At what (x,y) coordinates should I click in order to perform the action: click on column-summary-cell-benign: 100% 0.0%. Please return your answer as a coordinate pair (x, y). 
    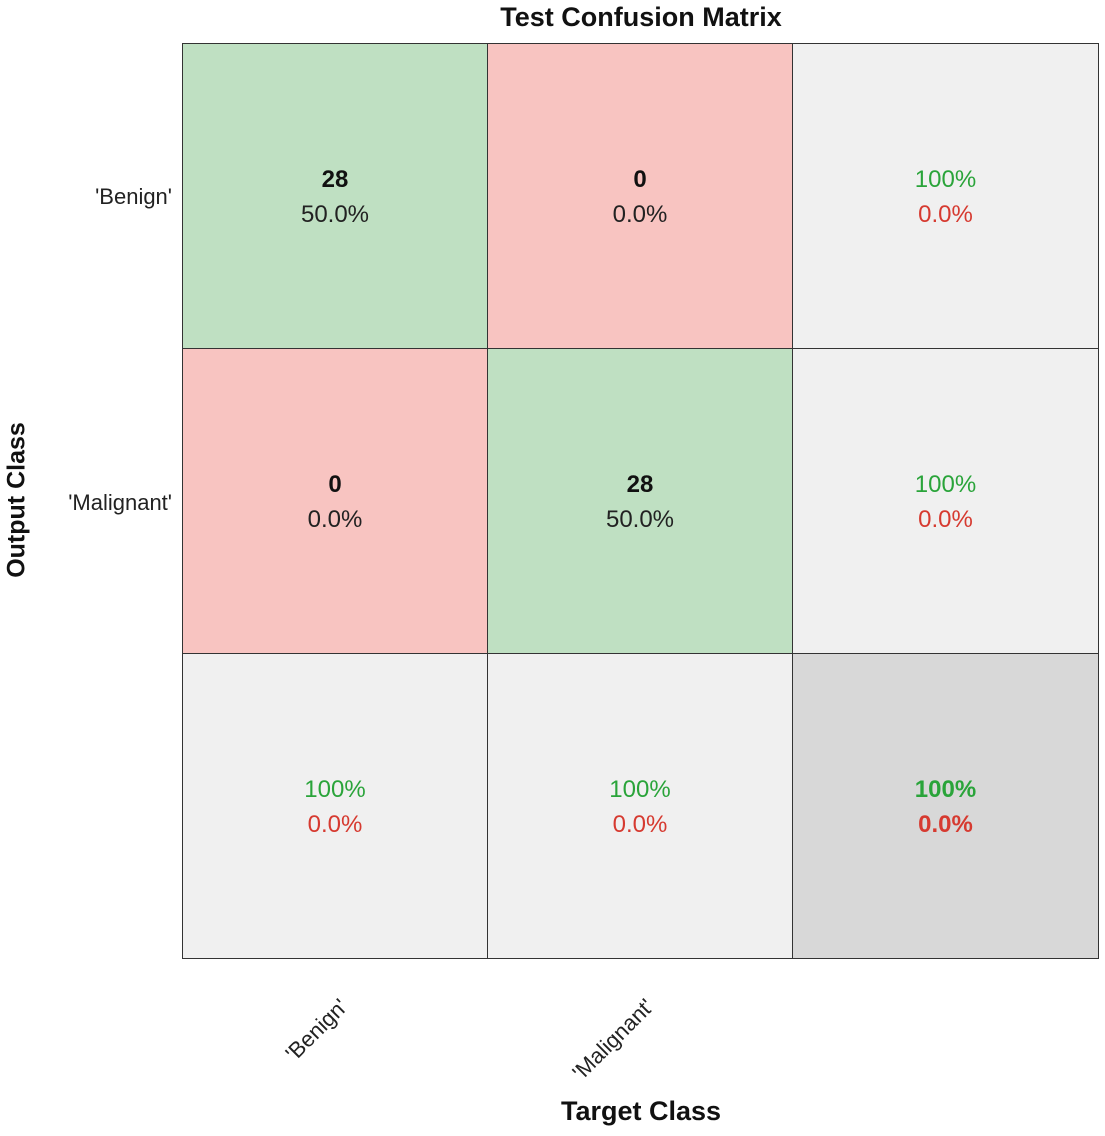
    Looking at the image, I should click on (335, 806).